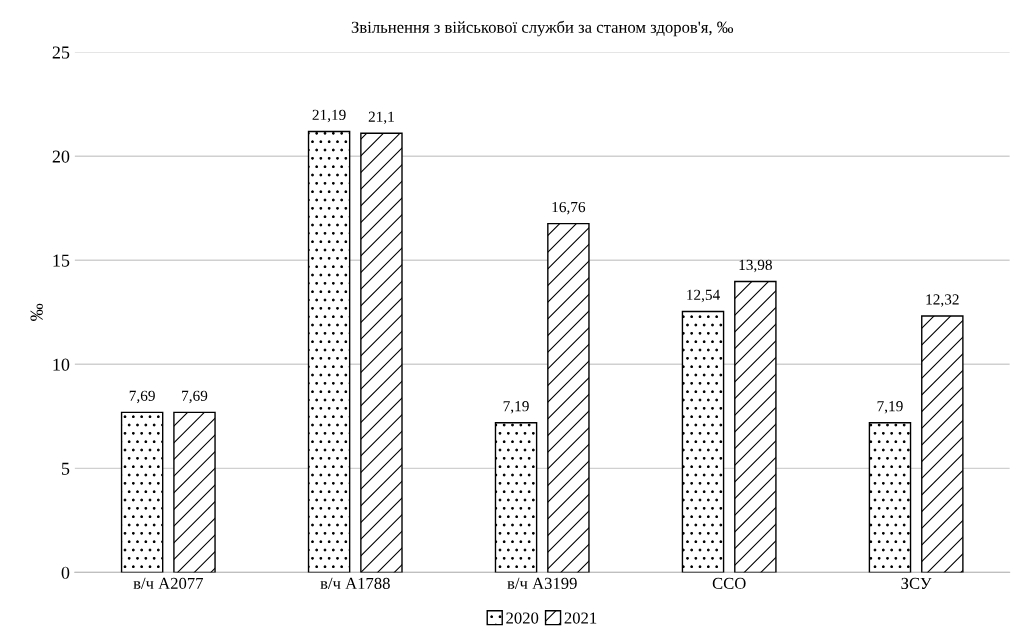 The image size is (1025, 636). What do you see at coordinates (381, 118) in the screenshot?
I see `data-label: 21,1` at bounding box center [381, 118].